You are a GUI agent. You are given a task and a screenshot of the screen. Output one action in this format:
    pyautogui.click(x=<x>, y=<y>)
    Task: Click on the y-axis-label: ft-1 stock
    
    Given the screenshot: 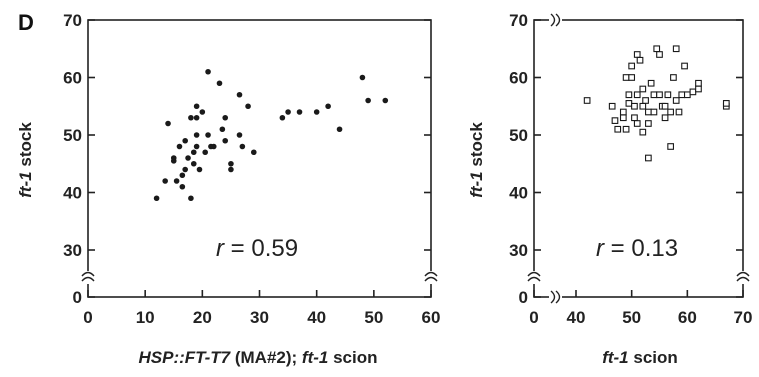 What is the action you would take?
    pyautogui.click(x=476, y=160)
    